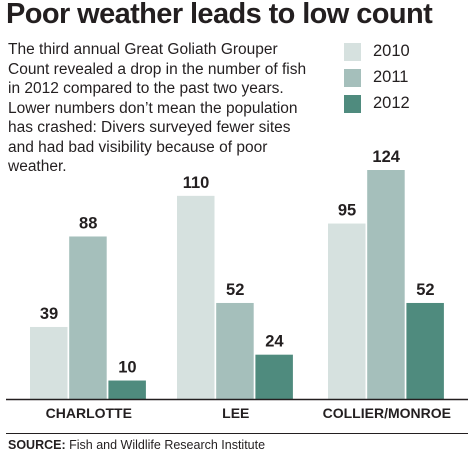 This screenshot has width=474, height=457. I want to click on data-label-collier-monroe-2012: 52, so click(425, 290).